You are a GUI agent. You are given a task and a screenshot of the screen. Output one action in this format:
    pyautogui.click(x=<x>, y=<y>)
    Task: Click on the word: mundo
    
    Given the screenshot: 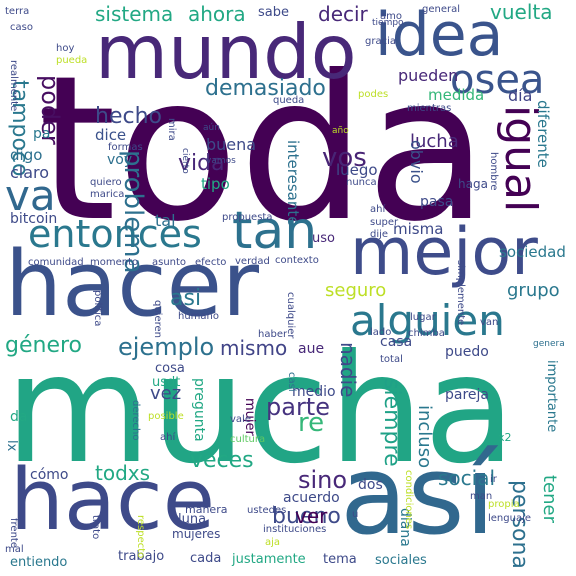 What is the action you would take?
    pyautogui.click(x=226, y=52)
    